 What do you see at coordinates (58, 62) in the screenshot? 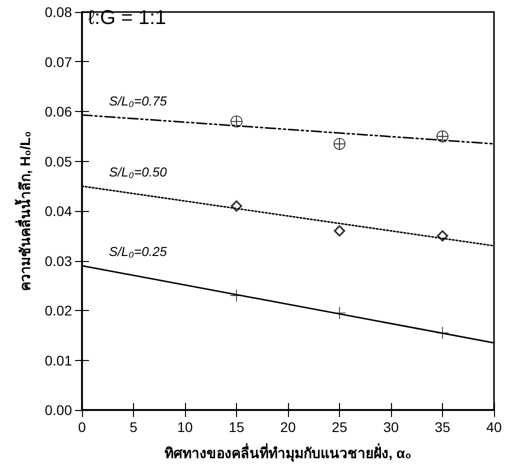
I see `y-tick-label: 0.07` at bounding box center [58, 62].